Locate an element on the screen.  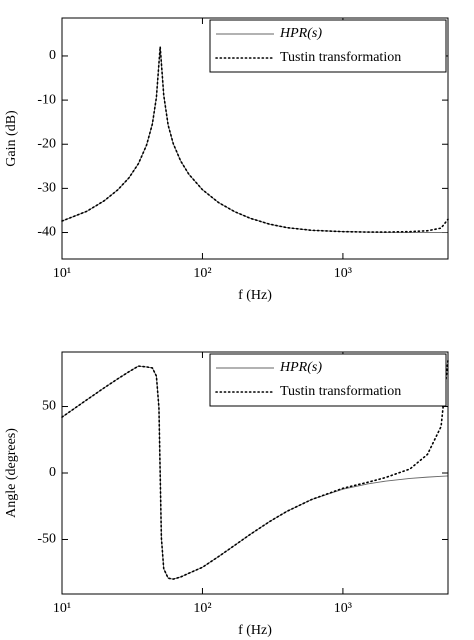
y-tick-label: -10 is located at coordinates (46, 99).